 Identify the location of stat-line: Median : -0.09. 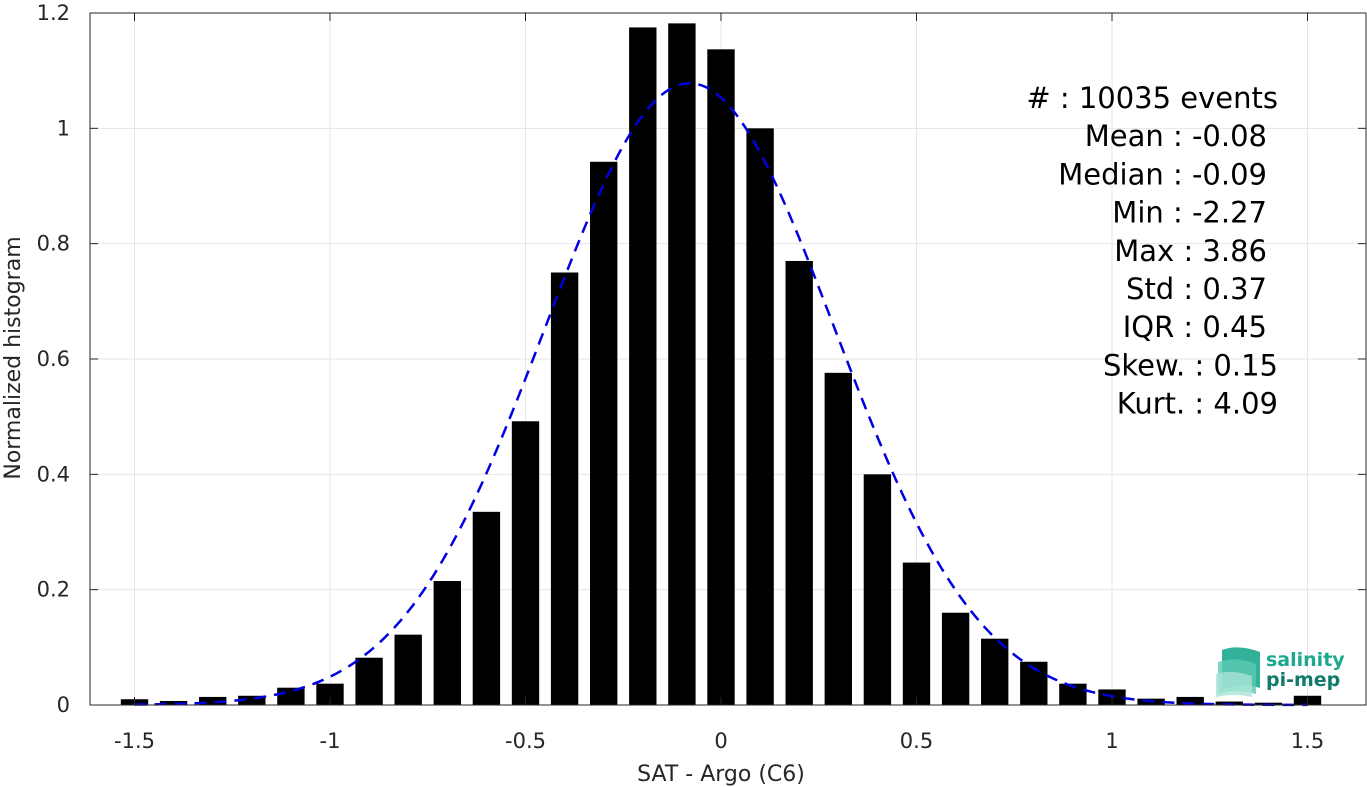
(1162, 174).